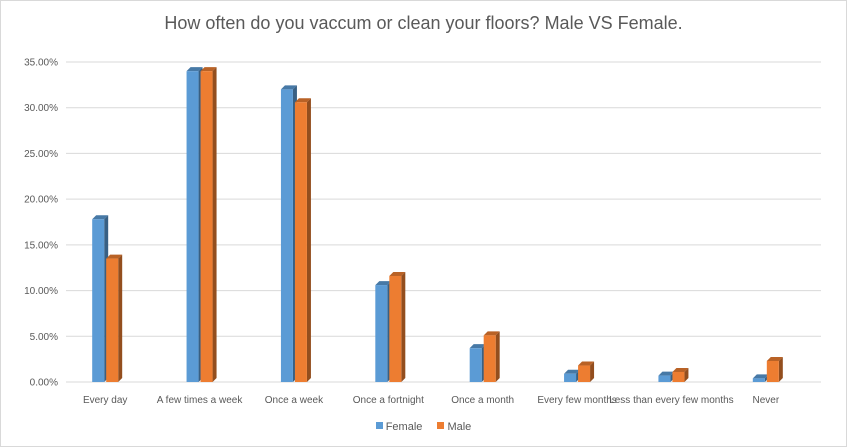  I want to click on x-tick-label: Once a week, so click(294, 400).